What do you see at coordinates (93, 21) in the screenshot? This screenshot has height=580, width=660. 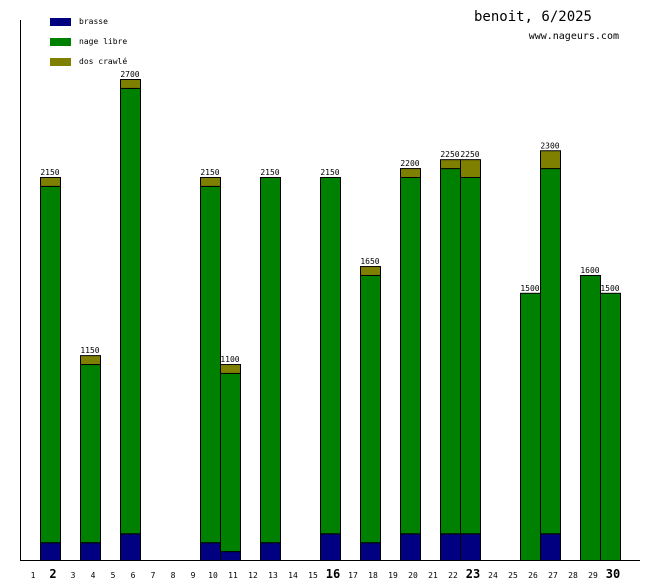 I see `legend-label: brasse` at bounding box center [93, 21].